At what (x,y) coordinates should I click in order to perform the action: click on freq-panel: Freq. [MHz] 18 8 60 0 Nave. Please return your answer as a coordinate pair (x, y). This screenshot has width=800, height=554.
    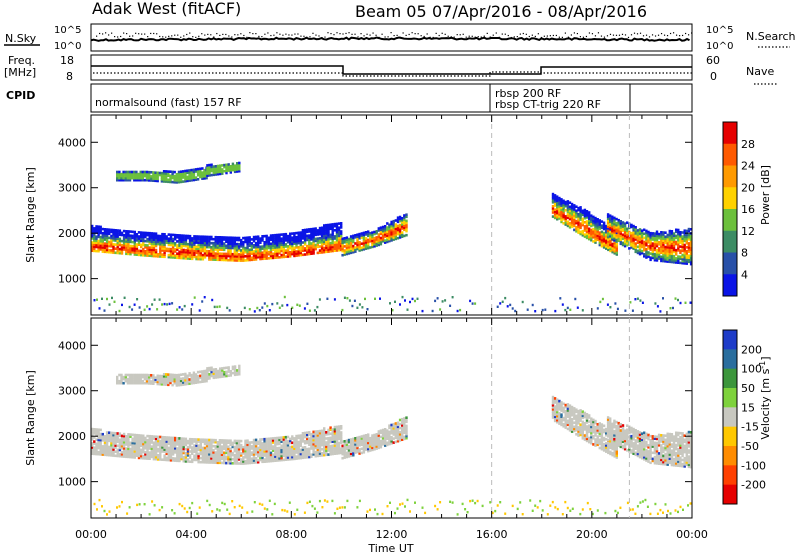
    Looking at the image, I should click on (391, 69).